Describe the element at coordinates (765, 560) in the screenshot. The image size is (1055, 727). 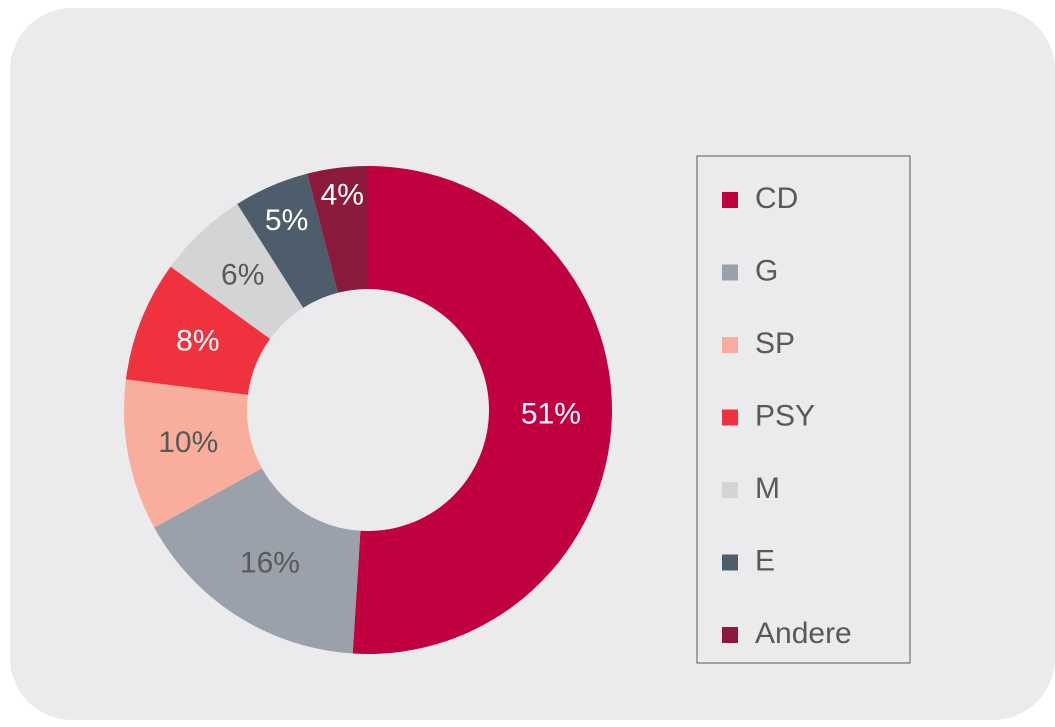
I see `legend-label: E` at that location.